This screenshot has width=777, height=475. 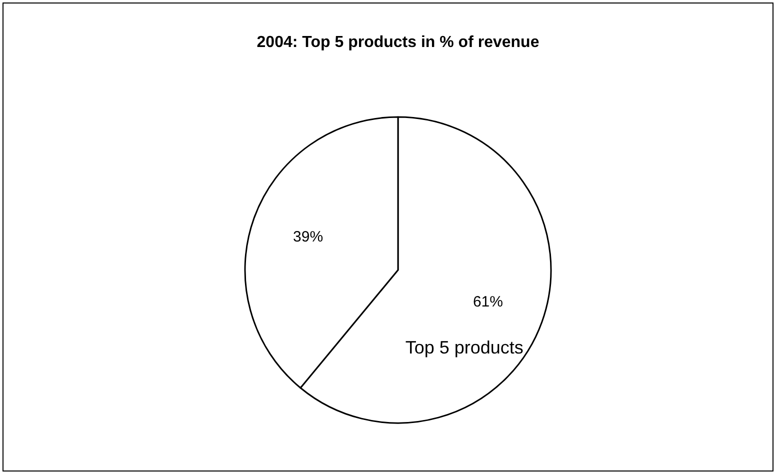 I want to click on slice-label: Top 5 products, so click(x=464, y=347).